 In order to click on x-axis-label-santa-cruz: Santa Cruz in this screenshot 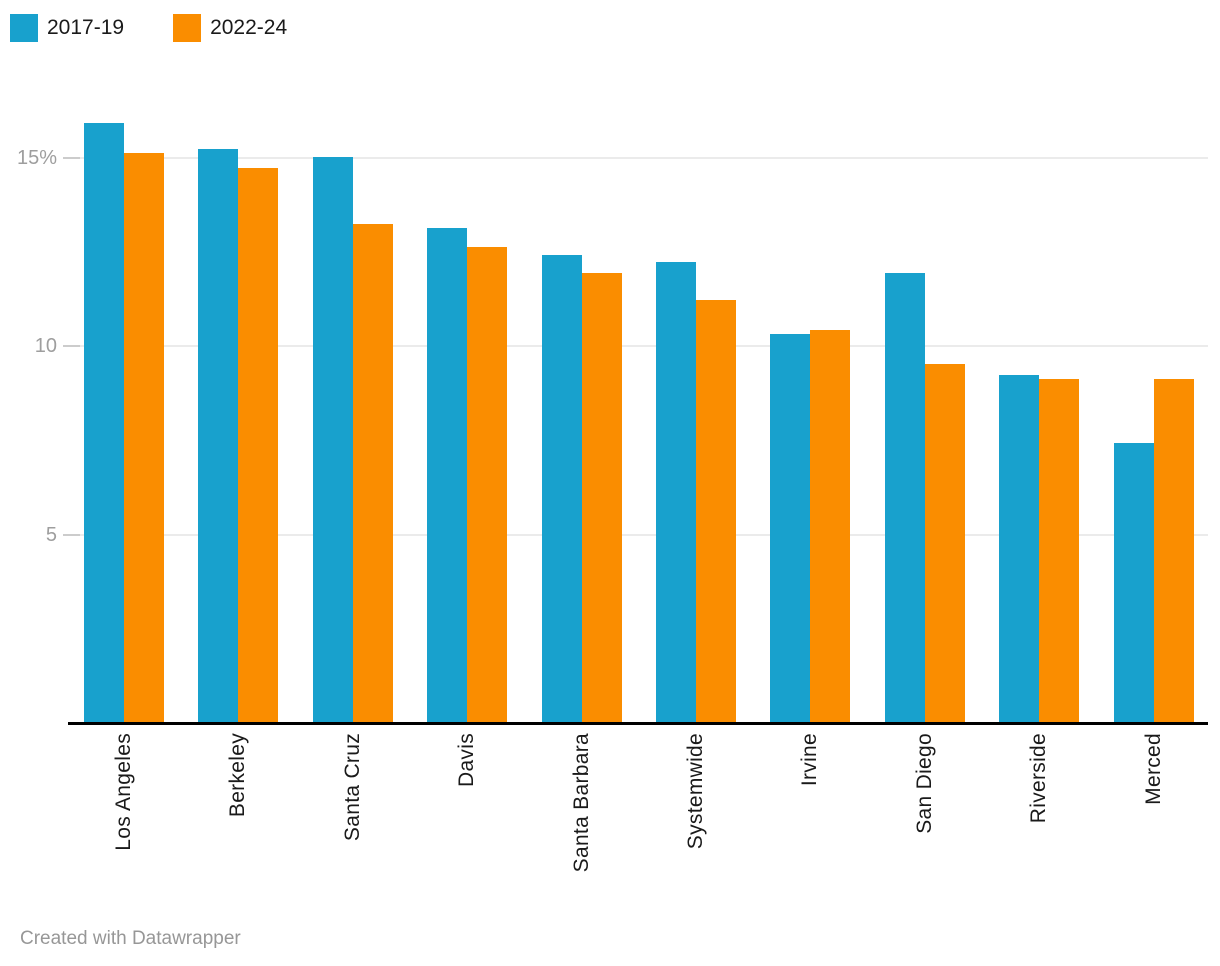, I will do `click(353, 830)`.